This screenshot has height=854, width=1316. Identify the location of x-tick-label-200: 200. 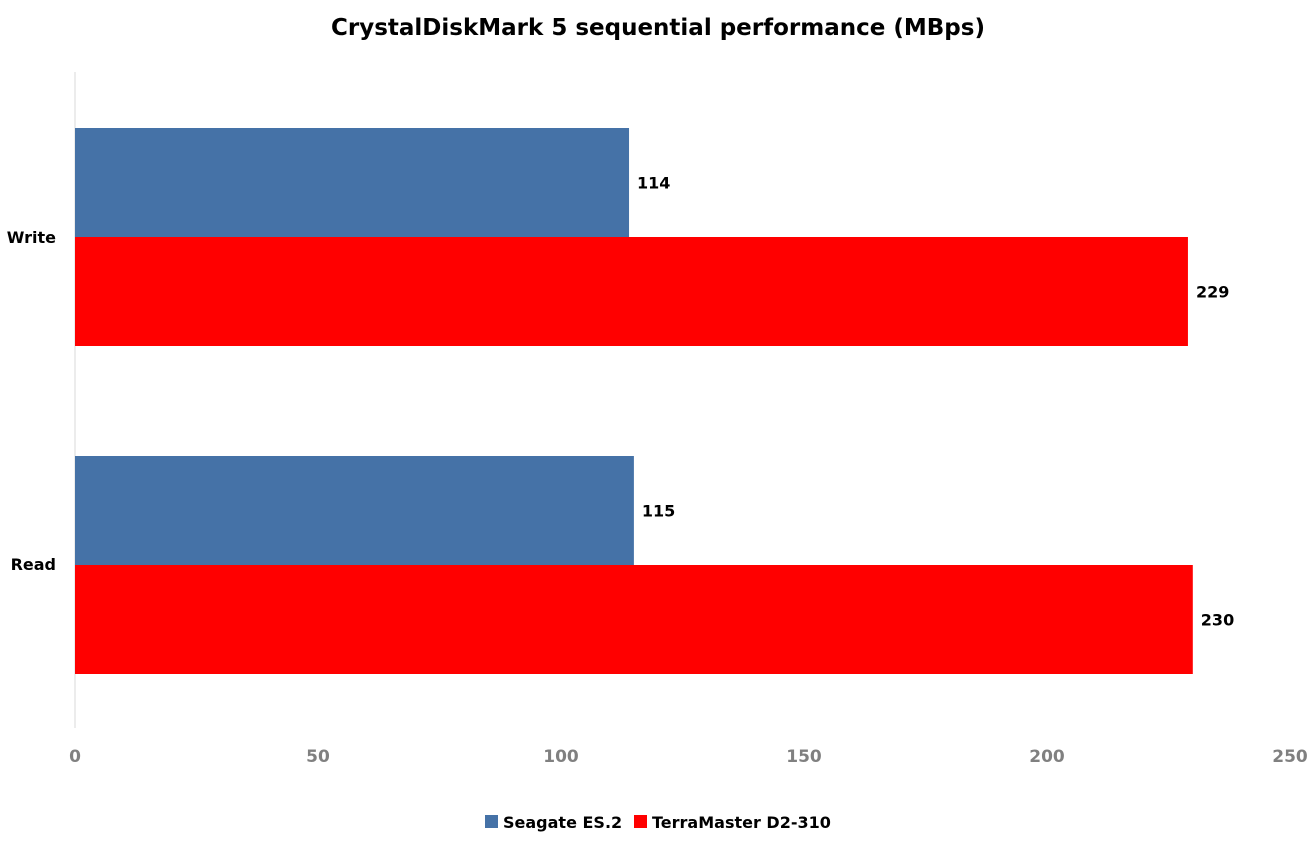
(1047, 757).